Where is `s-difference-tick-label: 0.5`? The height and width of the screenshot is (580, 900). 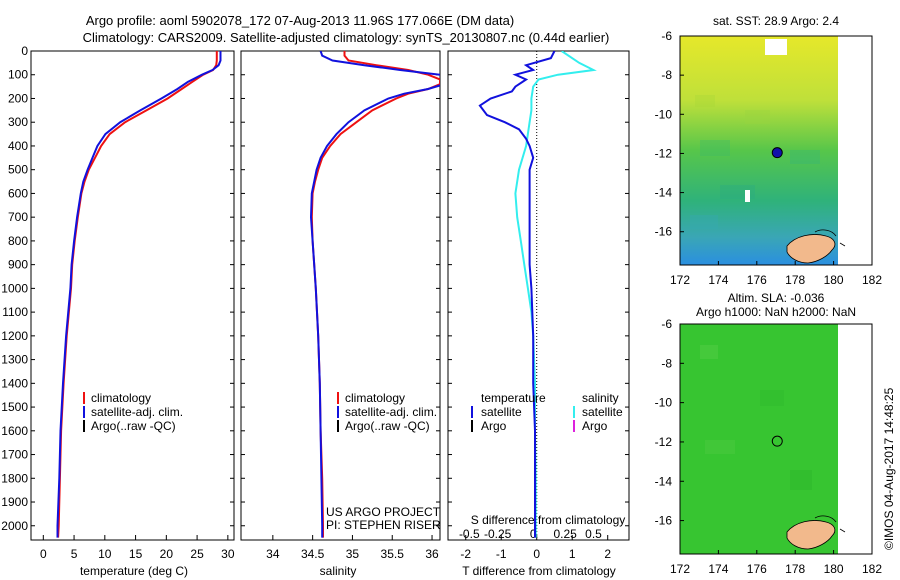 s-difference-tick-label: 0.5 is located at coordinates (593, 534).